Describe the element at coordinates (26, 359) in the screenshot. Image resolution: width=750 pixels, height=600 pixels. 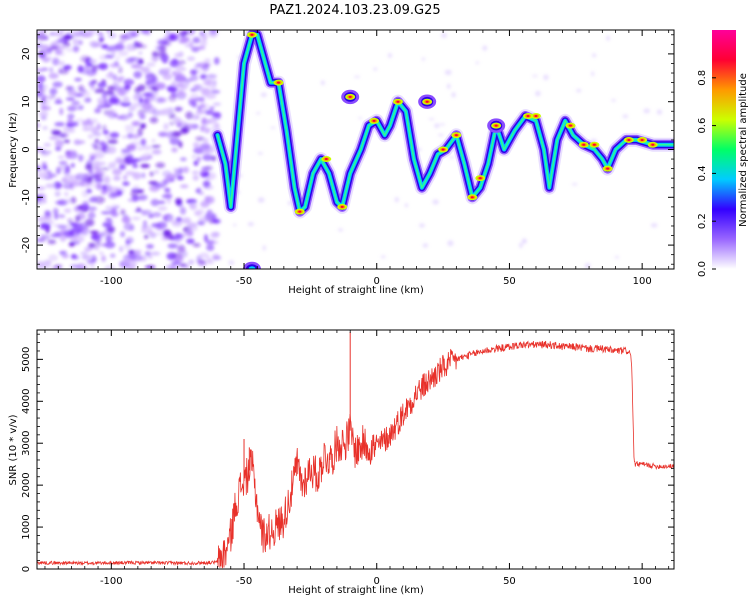
I see `snr-y-tick-label: 5000` at that location.